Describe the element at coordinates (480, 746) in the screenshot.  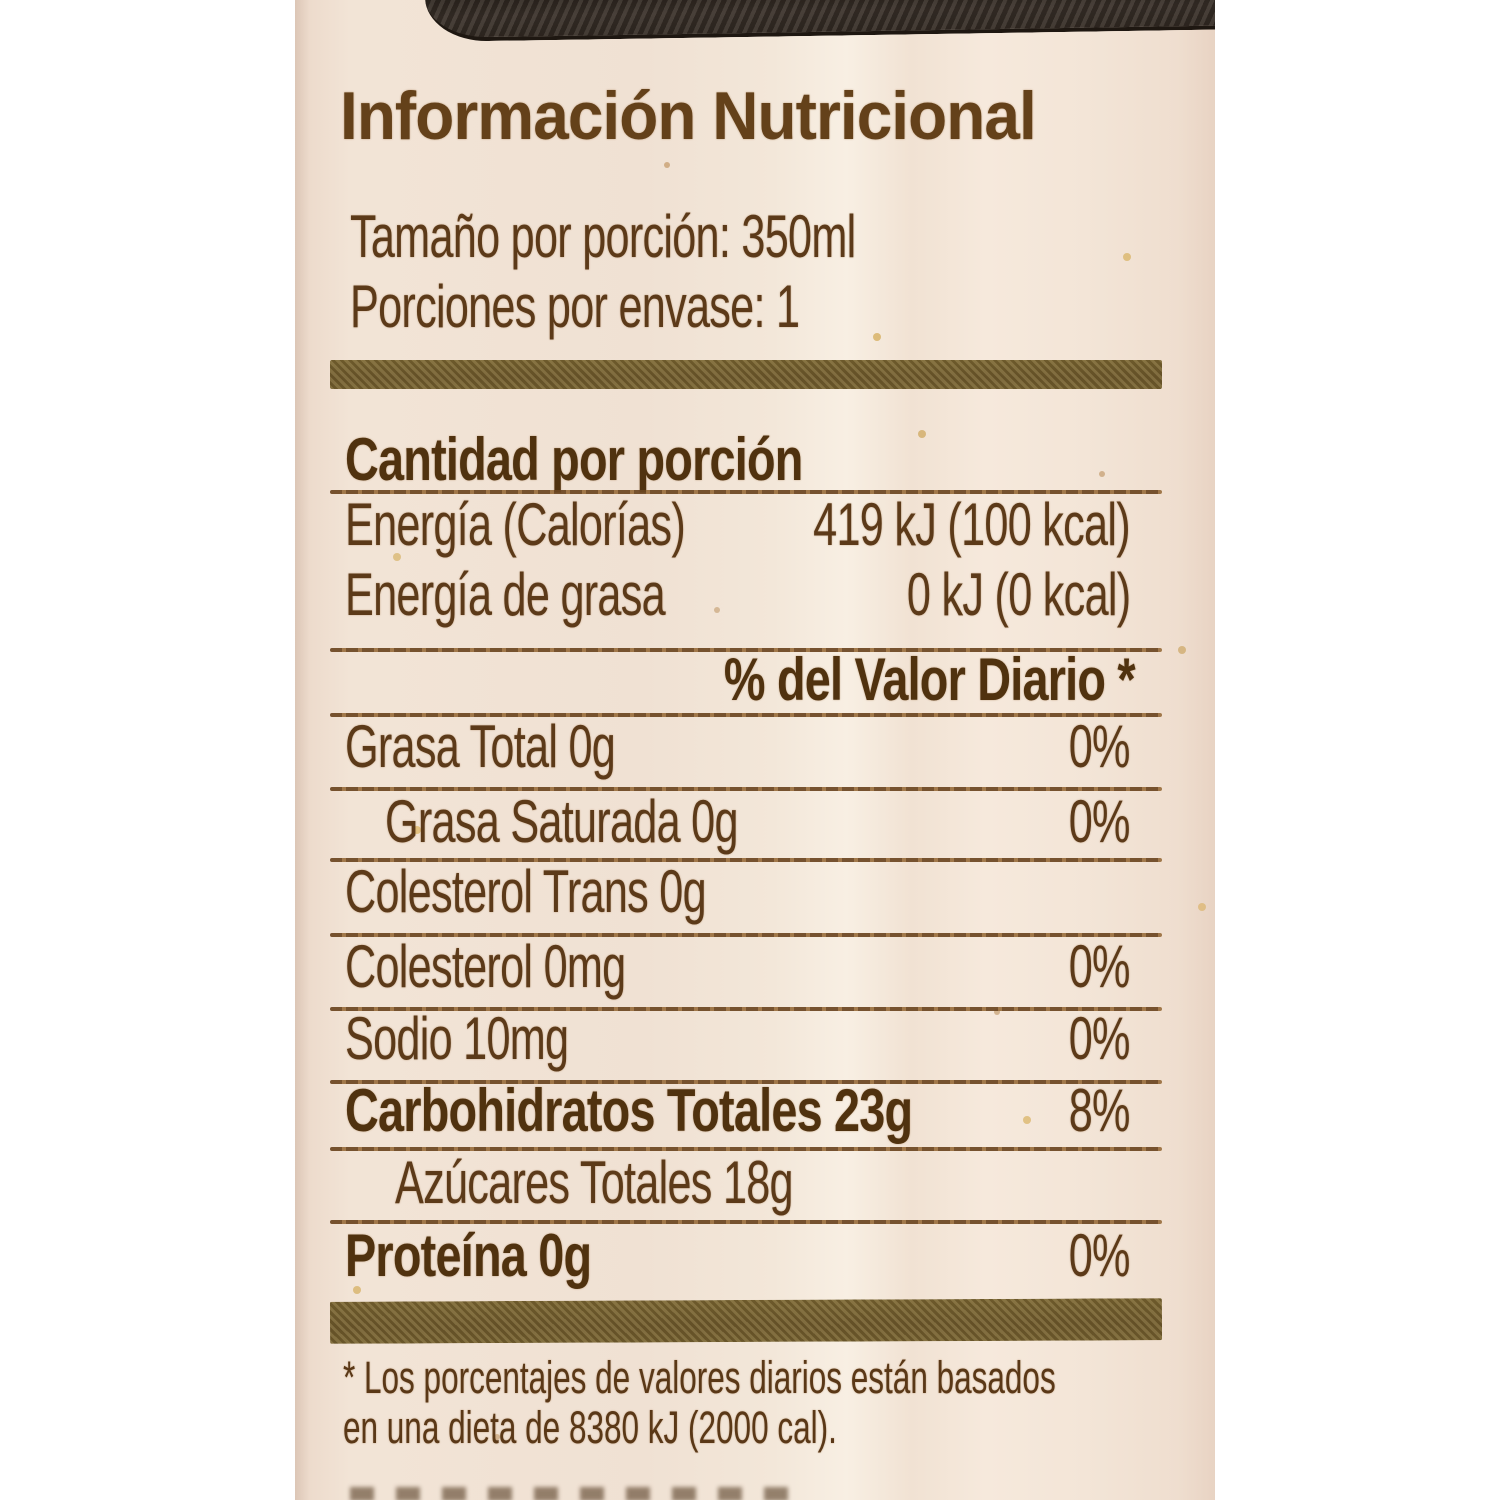
I see `nutrient-row-name: Grasa Total 0g` at that location.